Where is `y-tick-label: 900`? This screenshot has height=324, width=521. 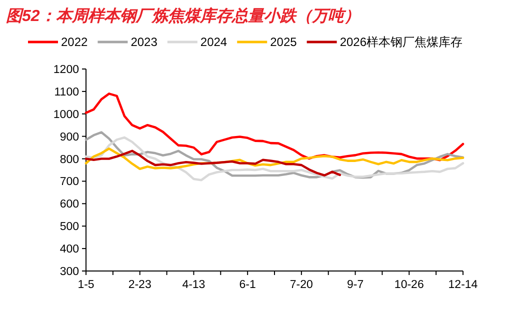
y-tick-label: 900 is located at coordinates (69, 137).